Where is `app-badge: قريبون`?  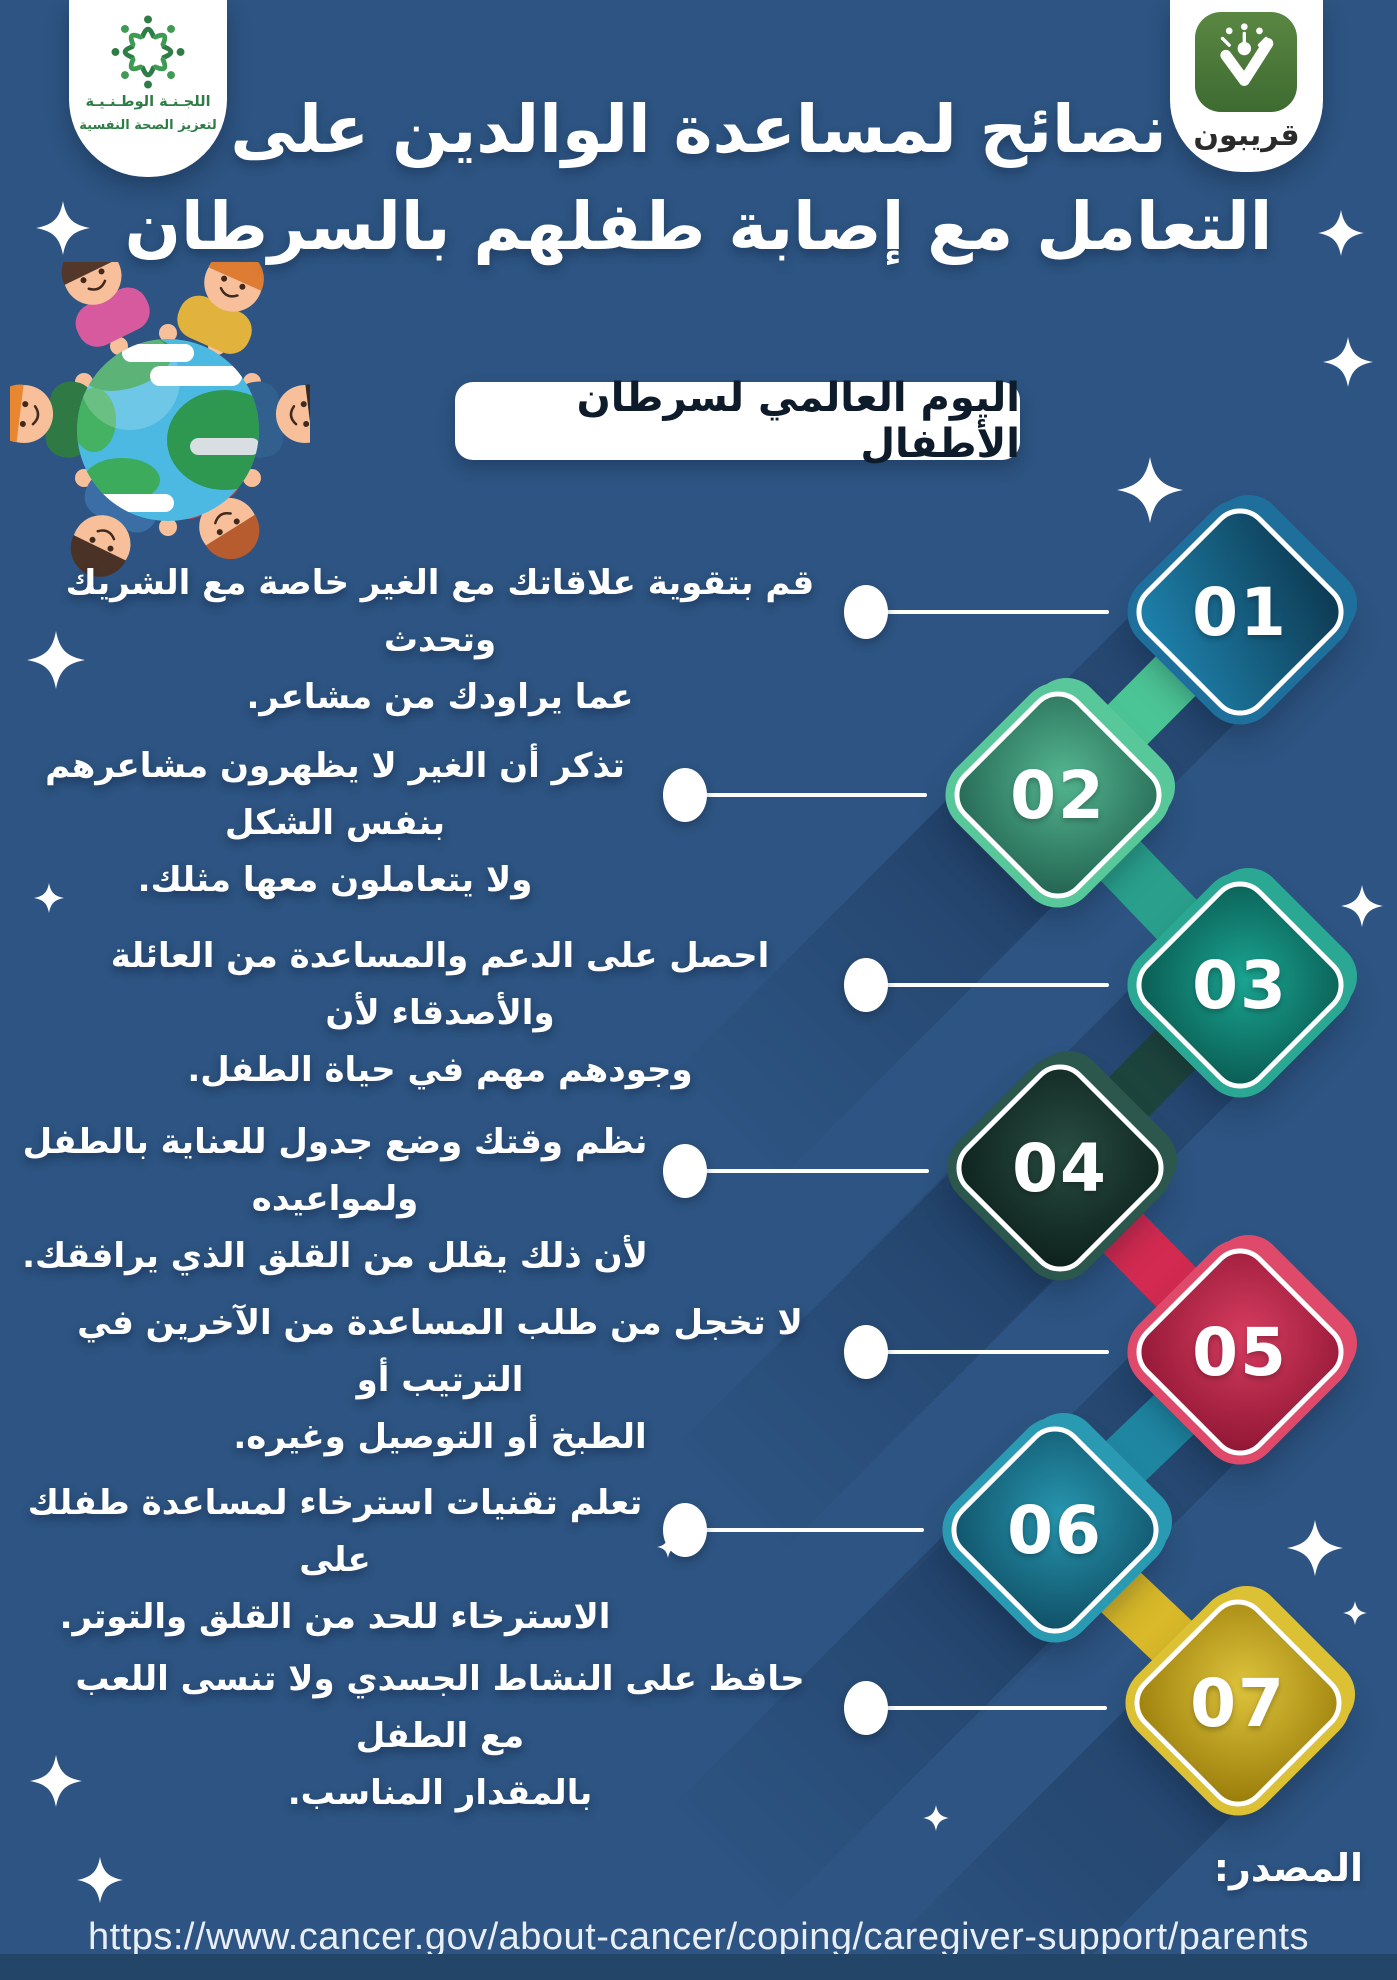 app-badge: قريبون is located at coordinates (1246, 86).